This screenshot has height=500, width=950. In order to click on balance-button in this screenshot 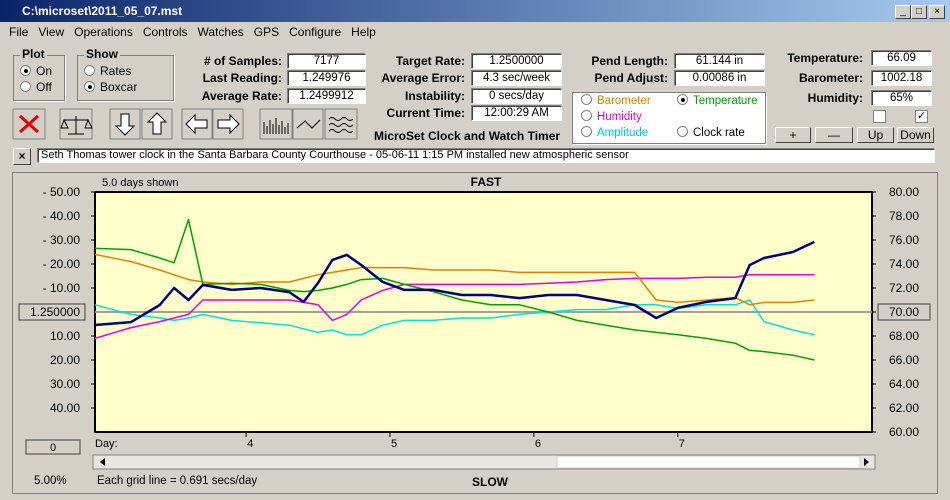, I will do `click(76, 124)`.